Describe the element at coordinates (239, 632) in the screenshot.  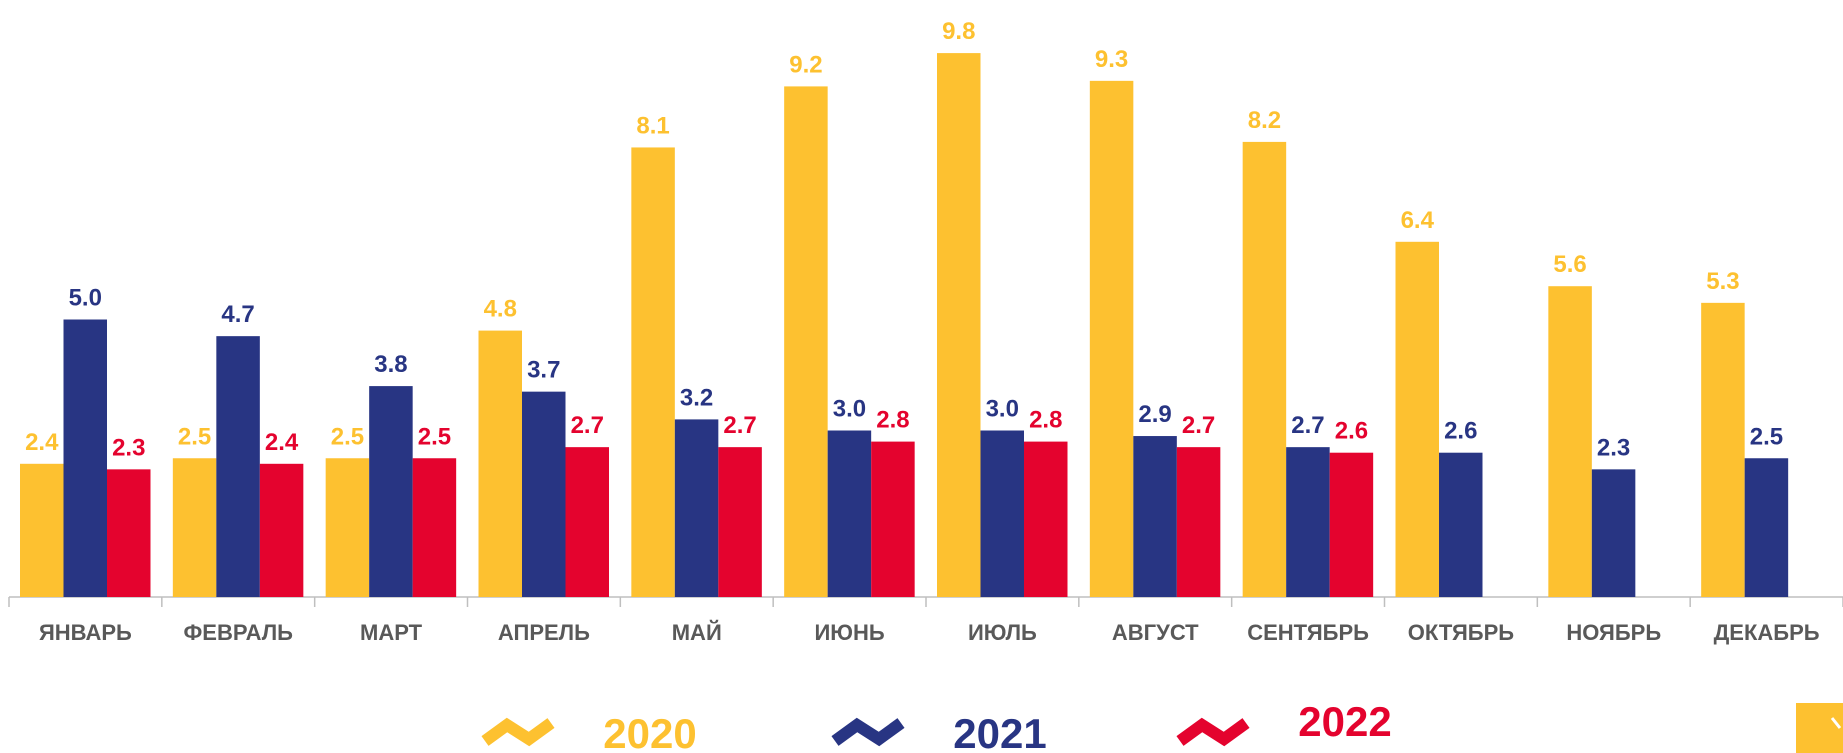
I see `x-tick-label: ФЕВРАЛЬ` at that location.